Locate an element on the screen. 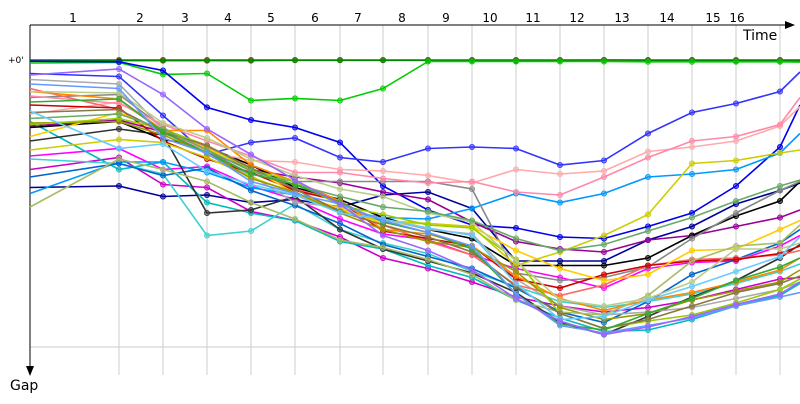 The width and height of the screenshot is (800, 404). x-tick-label: 5 is located at coordinates (271, 18).